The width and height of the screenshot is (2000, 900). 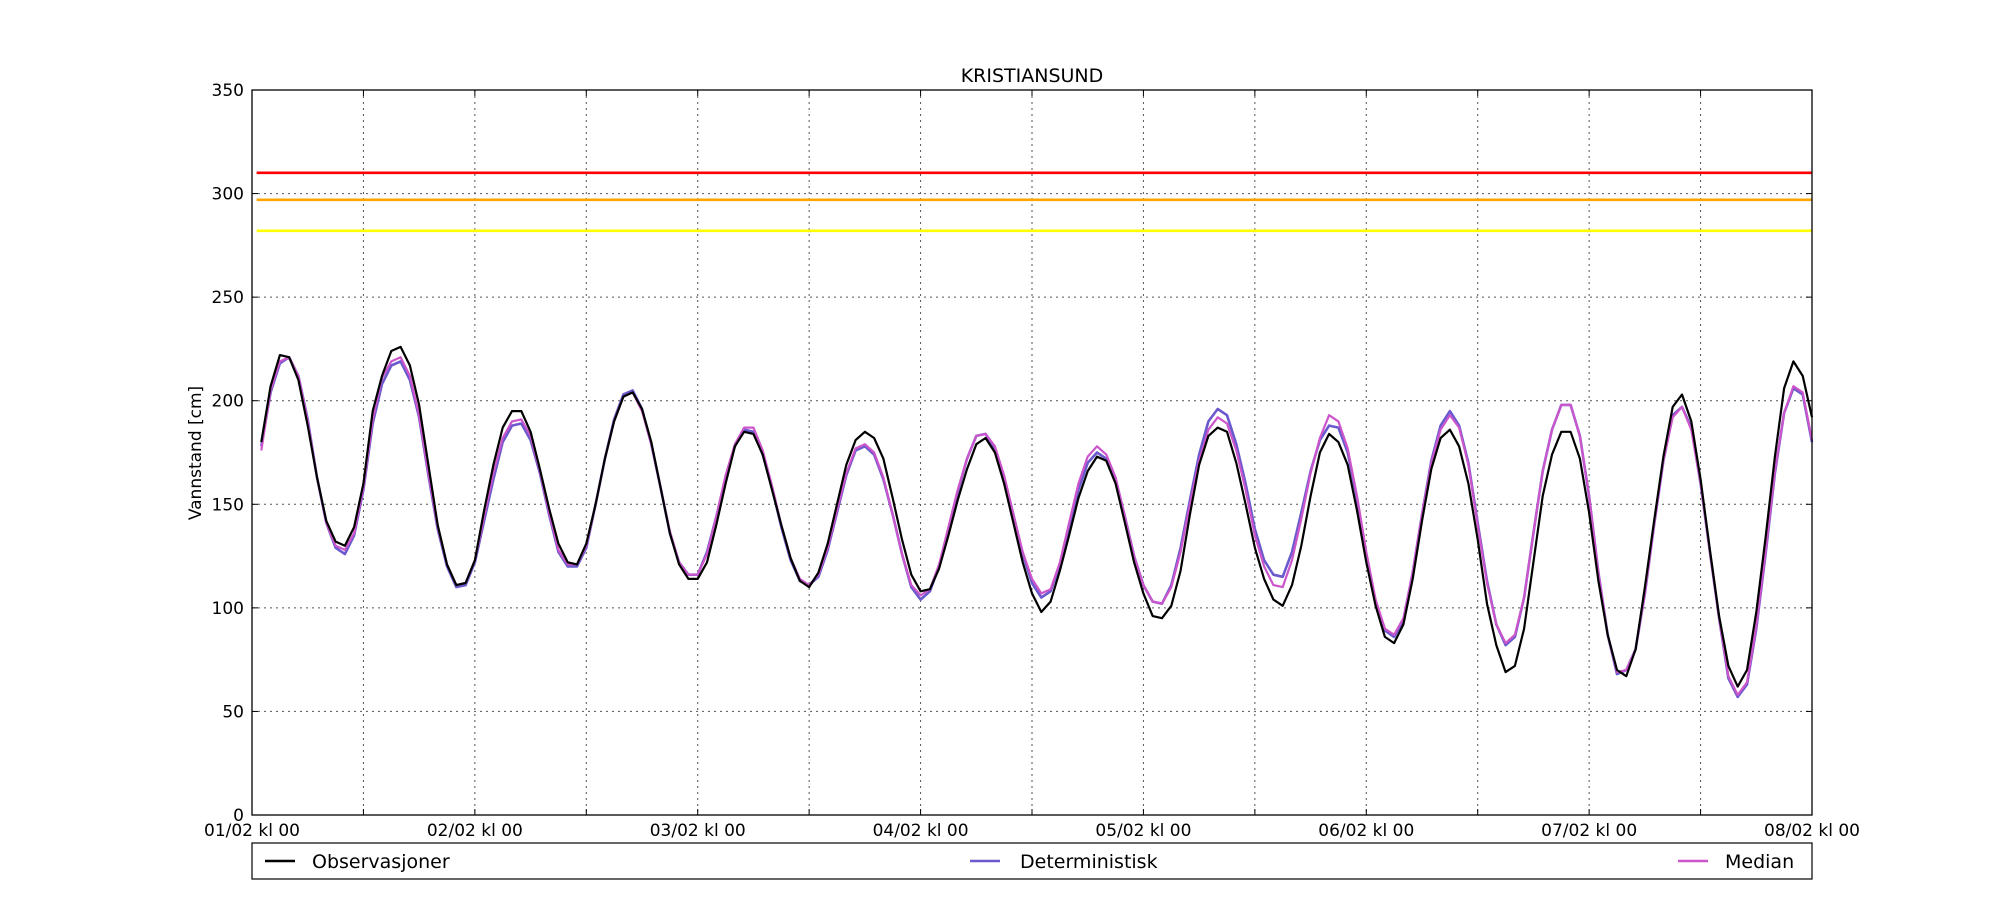 I want to click on chart-title: KRISTIANSUND, so click(x=1032, y=76).